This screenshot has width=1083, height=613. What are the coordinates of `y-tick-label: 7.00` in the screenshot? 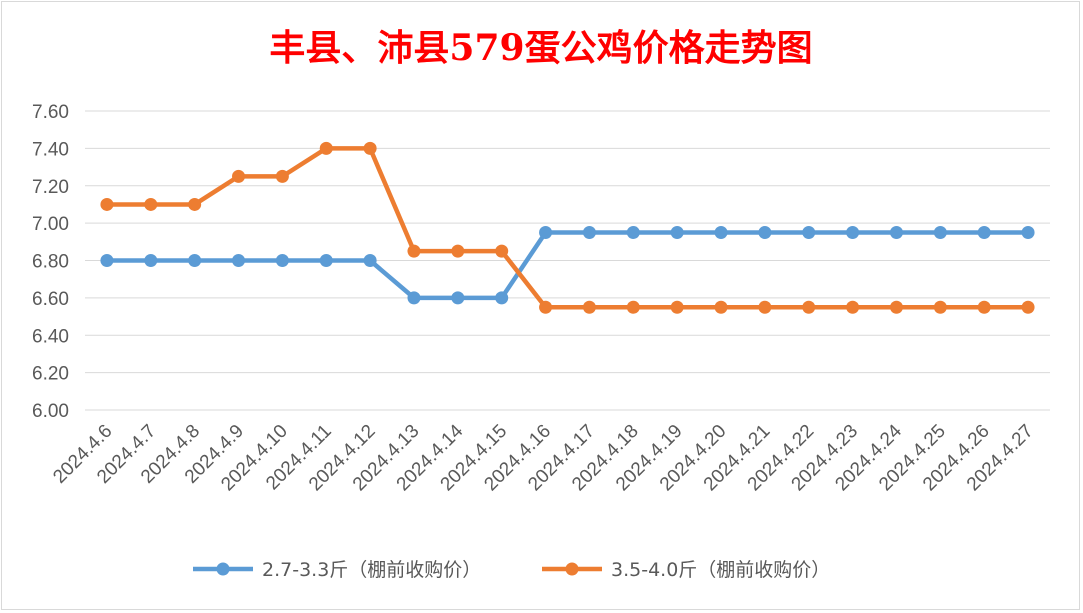 It's located at (50, 224).